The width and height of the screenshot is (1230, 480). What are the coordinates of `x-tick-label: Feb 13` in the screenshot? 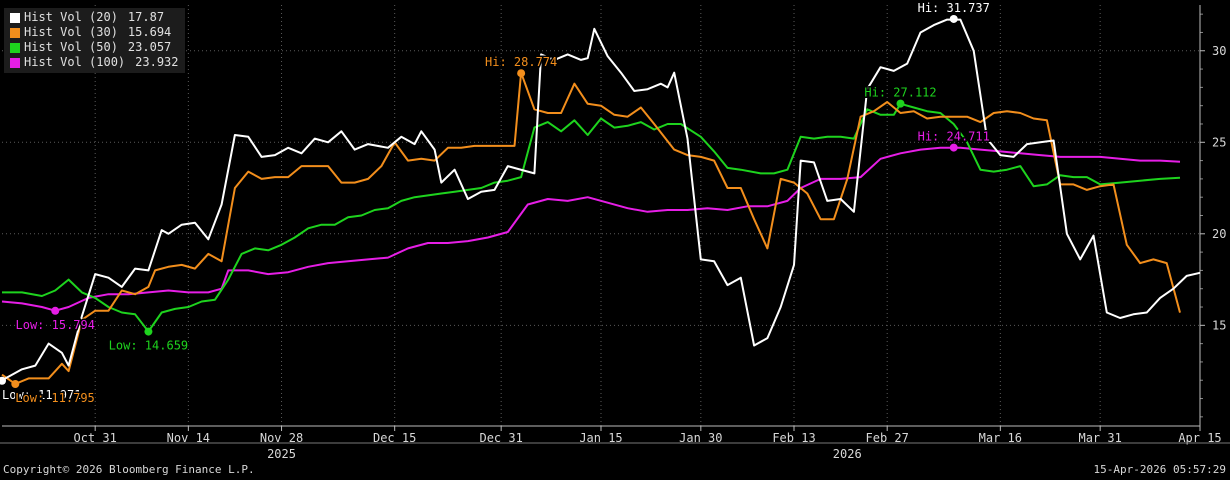 It's located at (793, 438).